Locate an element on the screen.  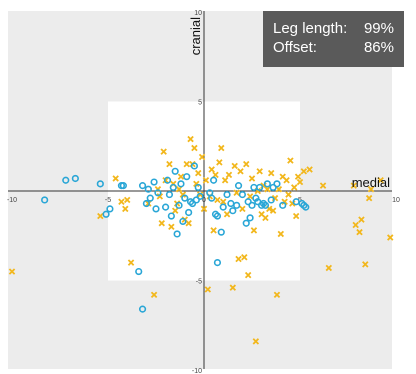
x-tick-label: 0 is located at coordinates (204, 200).